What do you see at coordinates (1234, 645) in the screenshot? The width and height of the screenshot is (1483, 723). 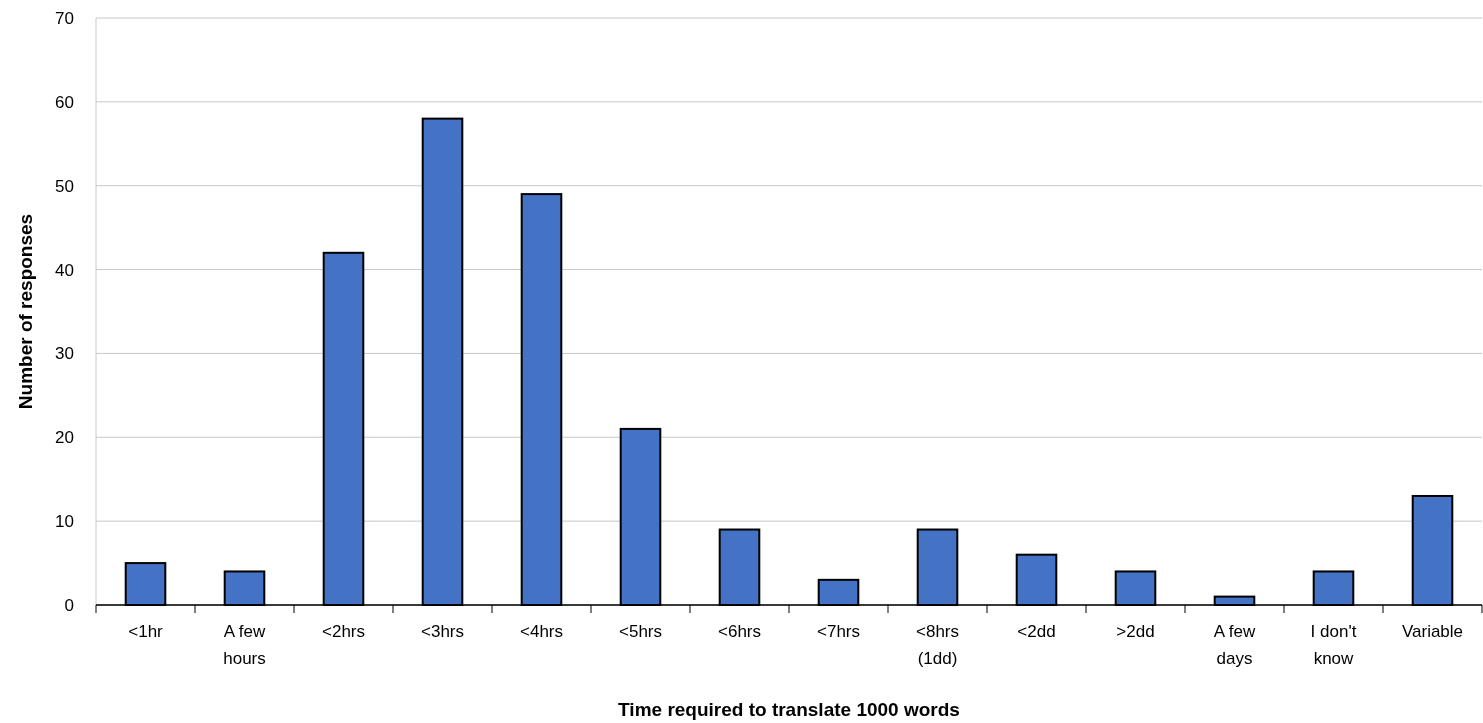 I see `x-tick-label: A few days` at bounding box center [1234, 645].